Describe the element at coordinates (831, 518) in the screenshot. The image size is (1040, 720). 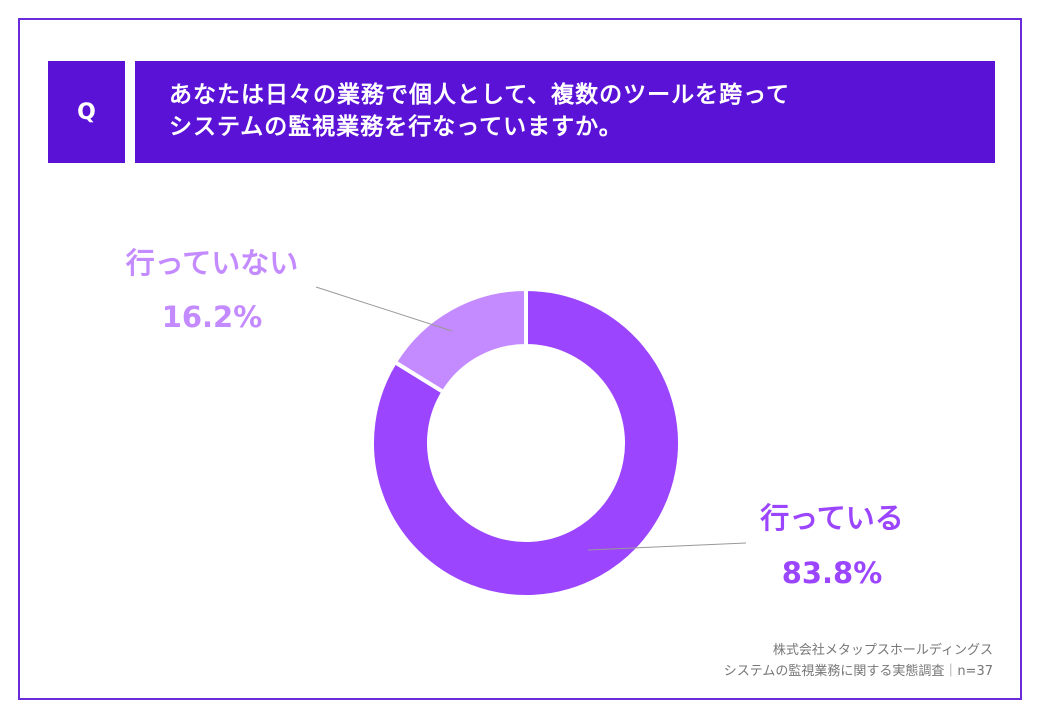
I see `label-yes-name: 行っている` at that location.